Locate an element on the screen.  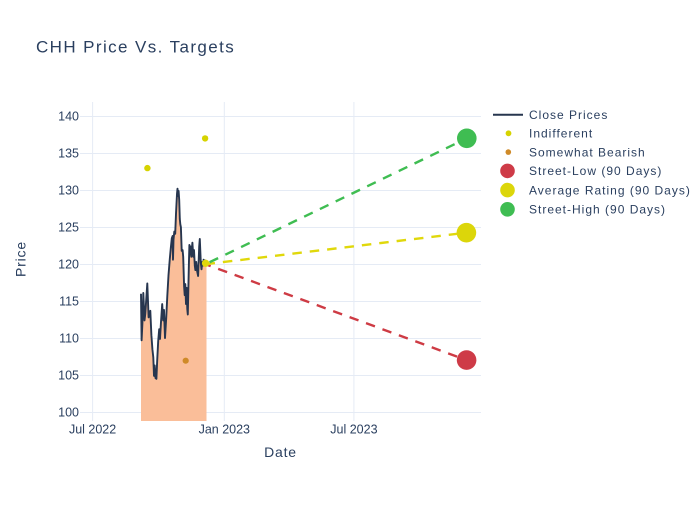
svg-text: 115 is located at coordinates (69, 302).